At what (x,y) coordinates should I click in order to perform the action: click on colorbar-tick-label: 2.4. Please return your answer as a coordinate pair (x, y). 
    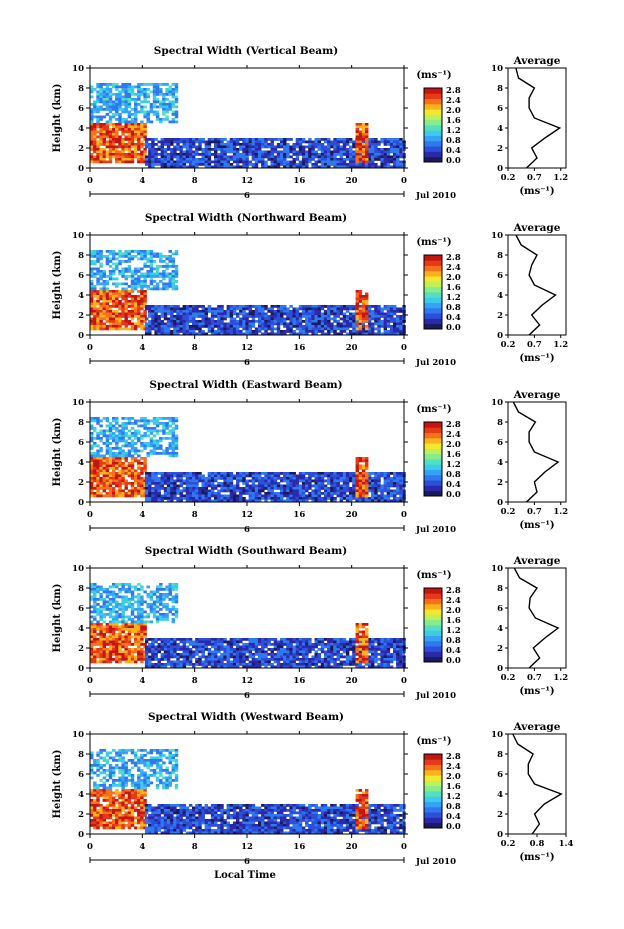
    Looking at the image, I should click on (453, 101).